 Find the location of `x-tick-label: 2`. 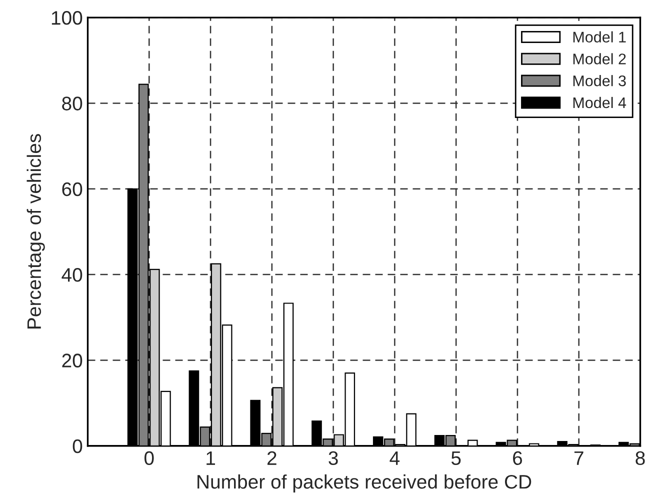

x-tick-label: 2 is located at coordinates (271, 458).